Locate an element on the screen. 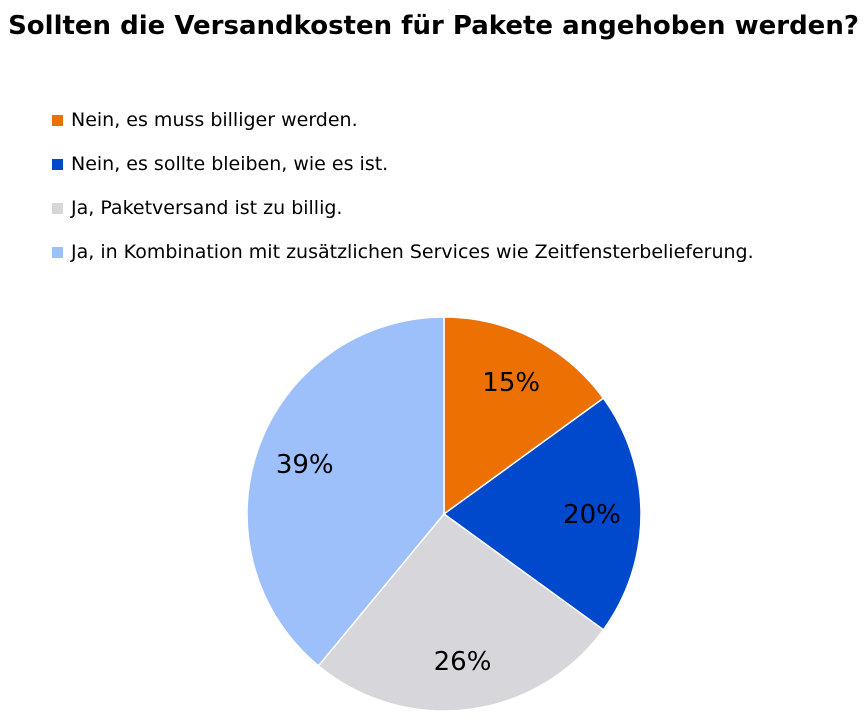  legend-item-nein-bleiben: Nein, es sollte bleiben, wie es ist. is located at coordinates (403, 164).